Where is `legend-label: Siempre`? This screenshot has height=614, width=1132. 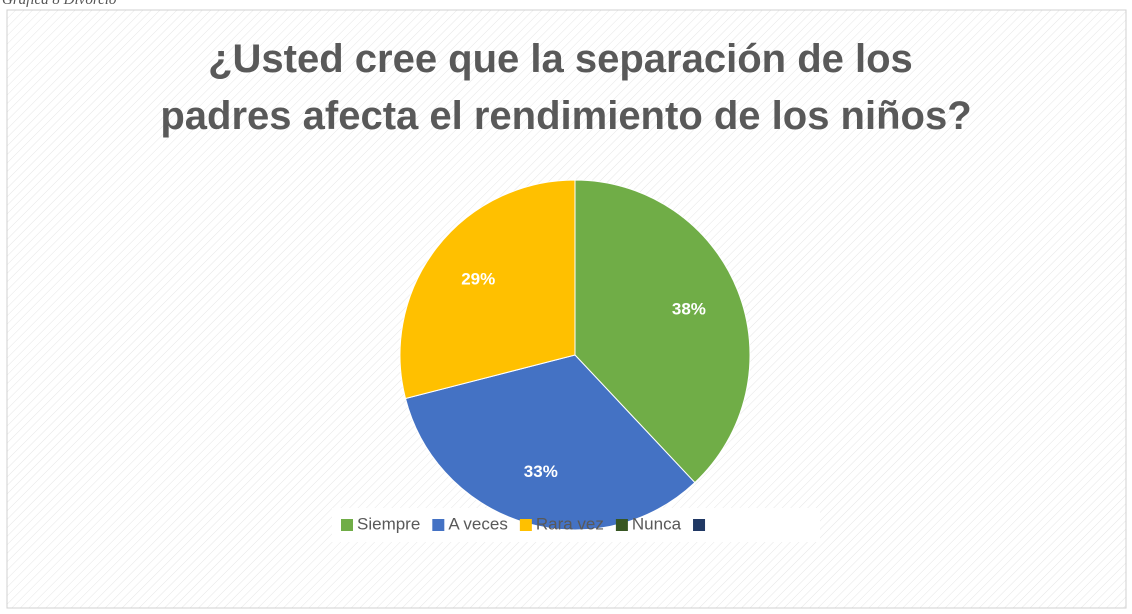
legend-label: Siempre is located at coordinates (388, 523).